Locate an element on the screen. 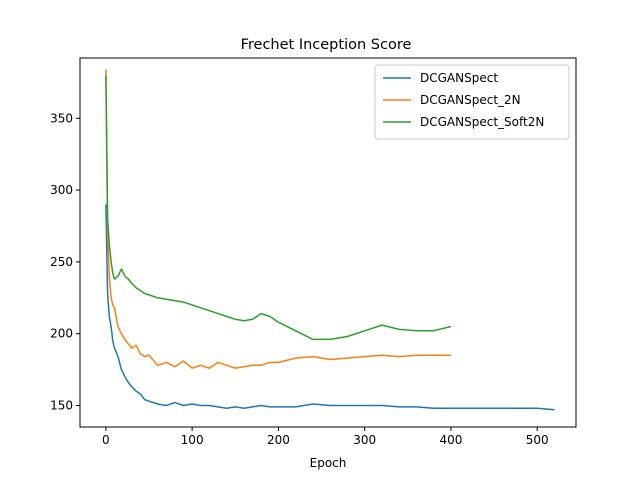 This screenshot has height=480, width=640. legend-label: DCGANSpect_2N is located at coordinates (470, 100).